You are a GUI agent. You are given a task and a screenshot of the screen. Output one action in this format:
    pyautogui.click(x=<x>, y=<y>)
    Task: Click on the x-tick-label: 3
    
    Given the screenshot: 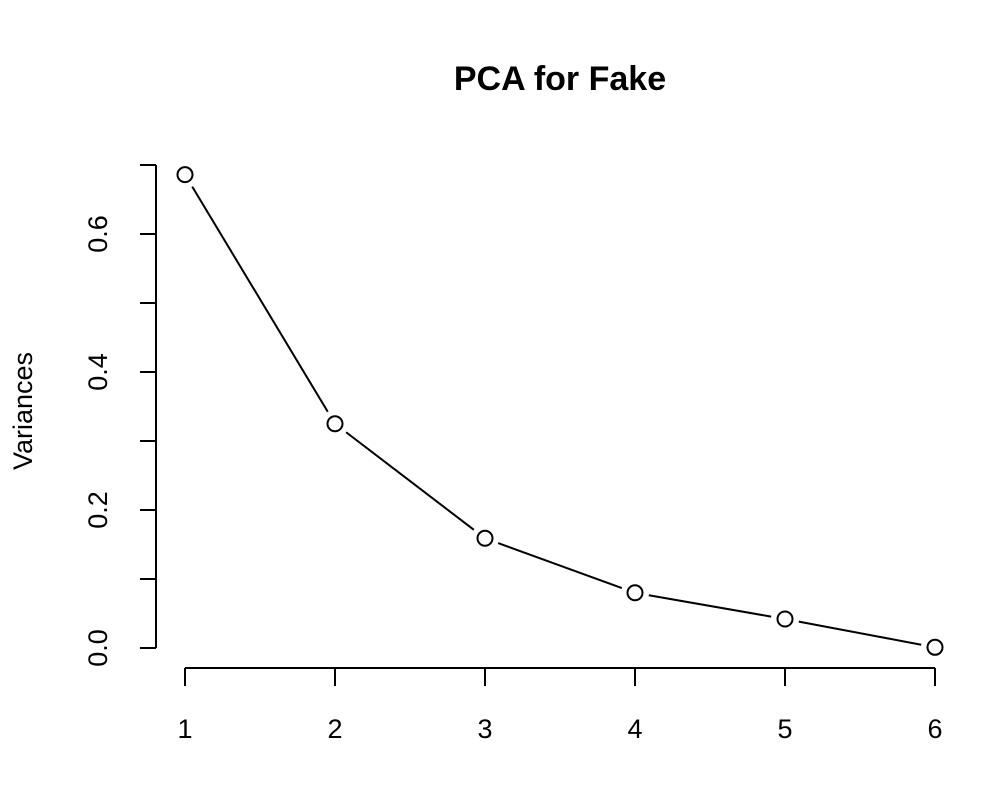 What is the action you would take?
    pyautogui.click(x=484, y=729)
    